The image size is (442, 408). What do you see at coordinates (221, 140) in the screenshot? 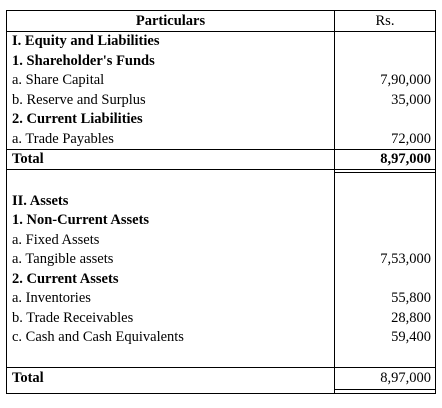
I see `line-item: a. Trade Payables 72,000` at bounding box center [221, 140].